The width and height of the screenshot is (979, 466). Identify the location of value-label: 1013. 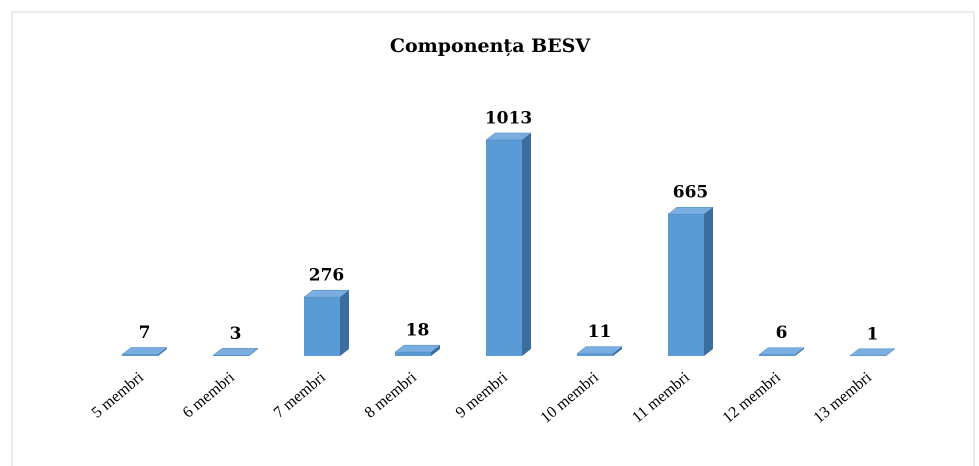
(508, 119).